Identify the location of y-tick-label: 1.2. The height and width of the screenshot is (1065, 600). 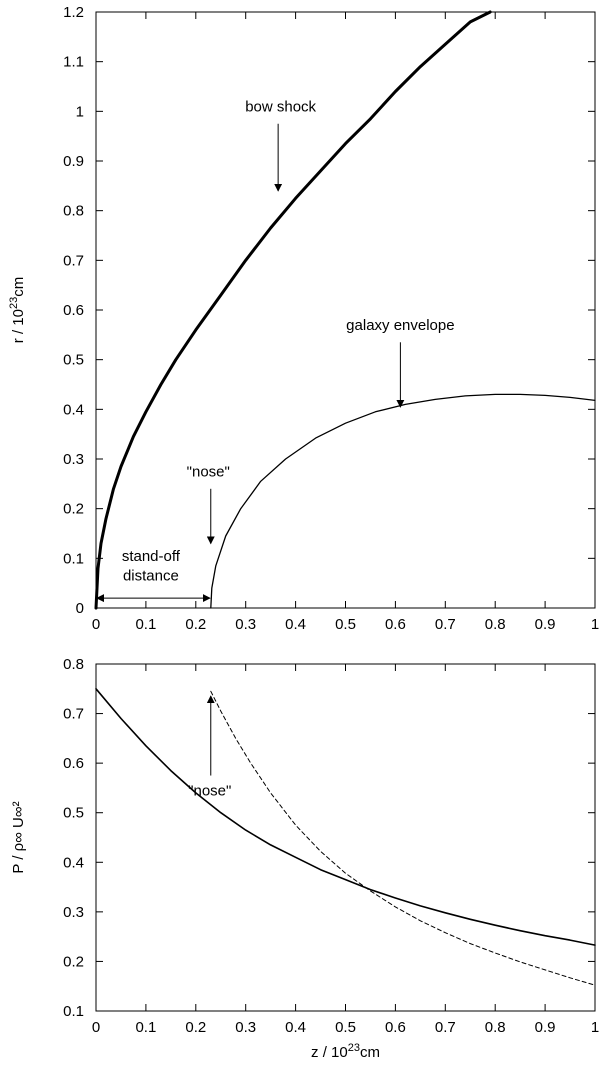
(73, 12).